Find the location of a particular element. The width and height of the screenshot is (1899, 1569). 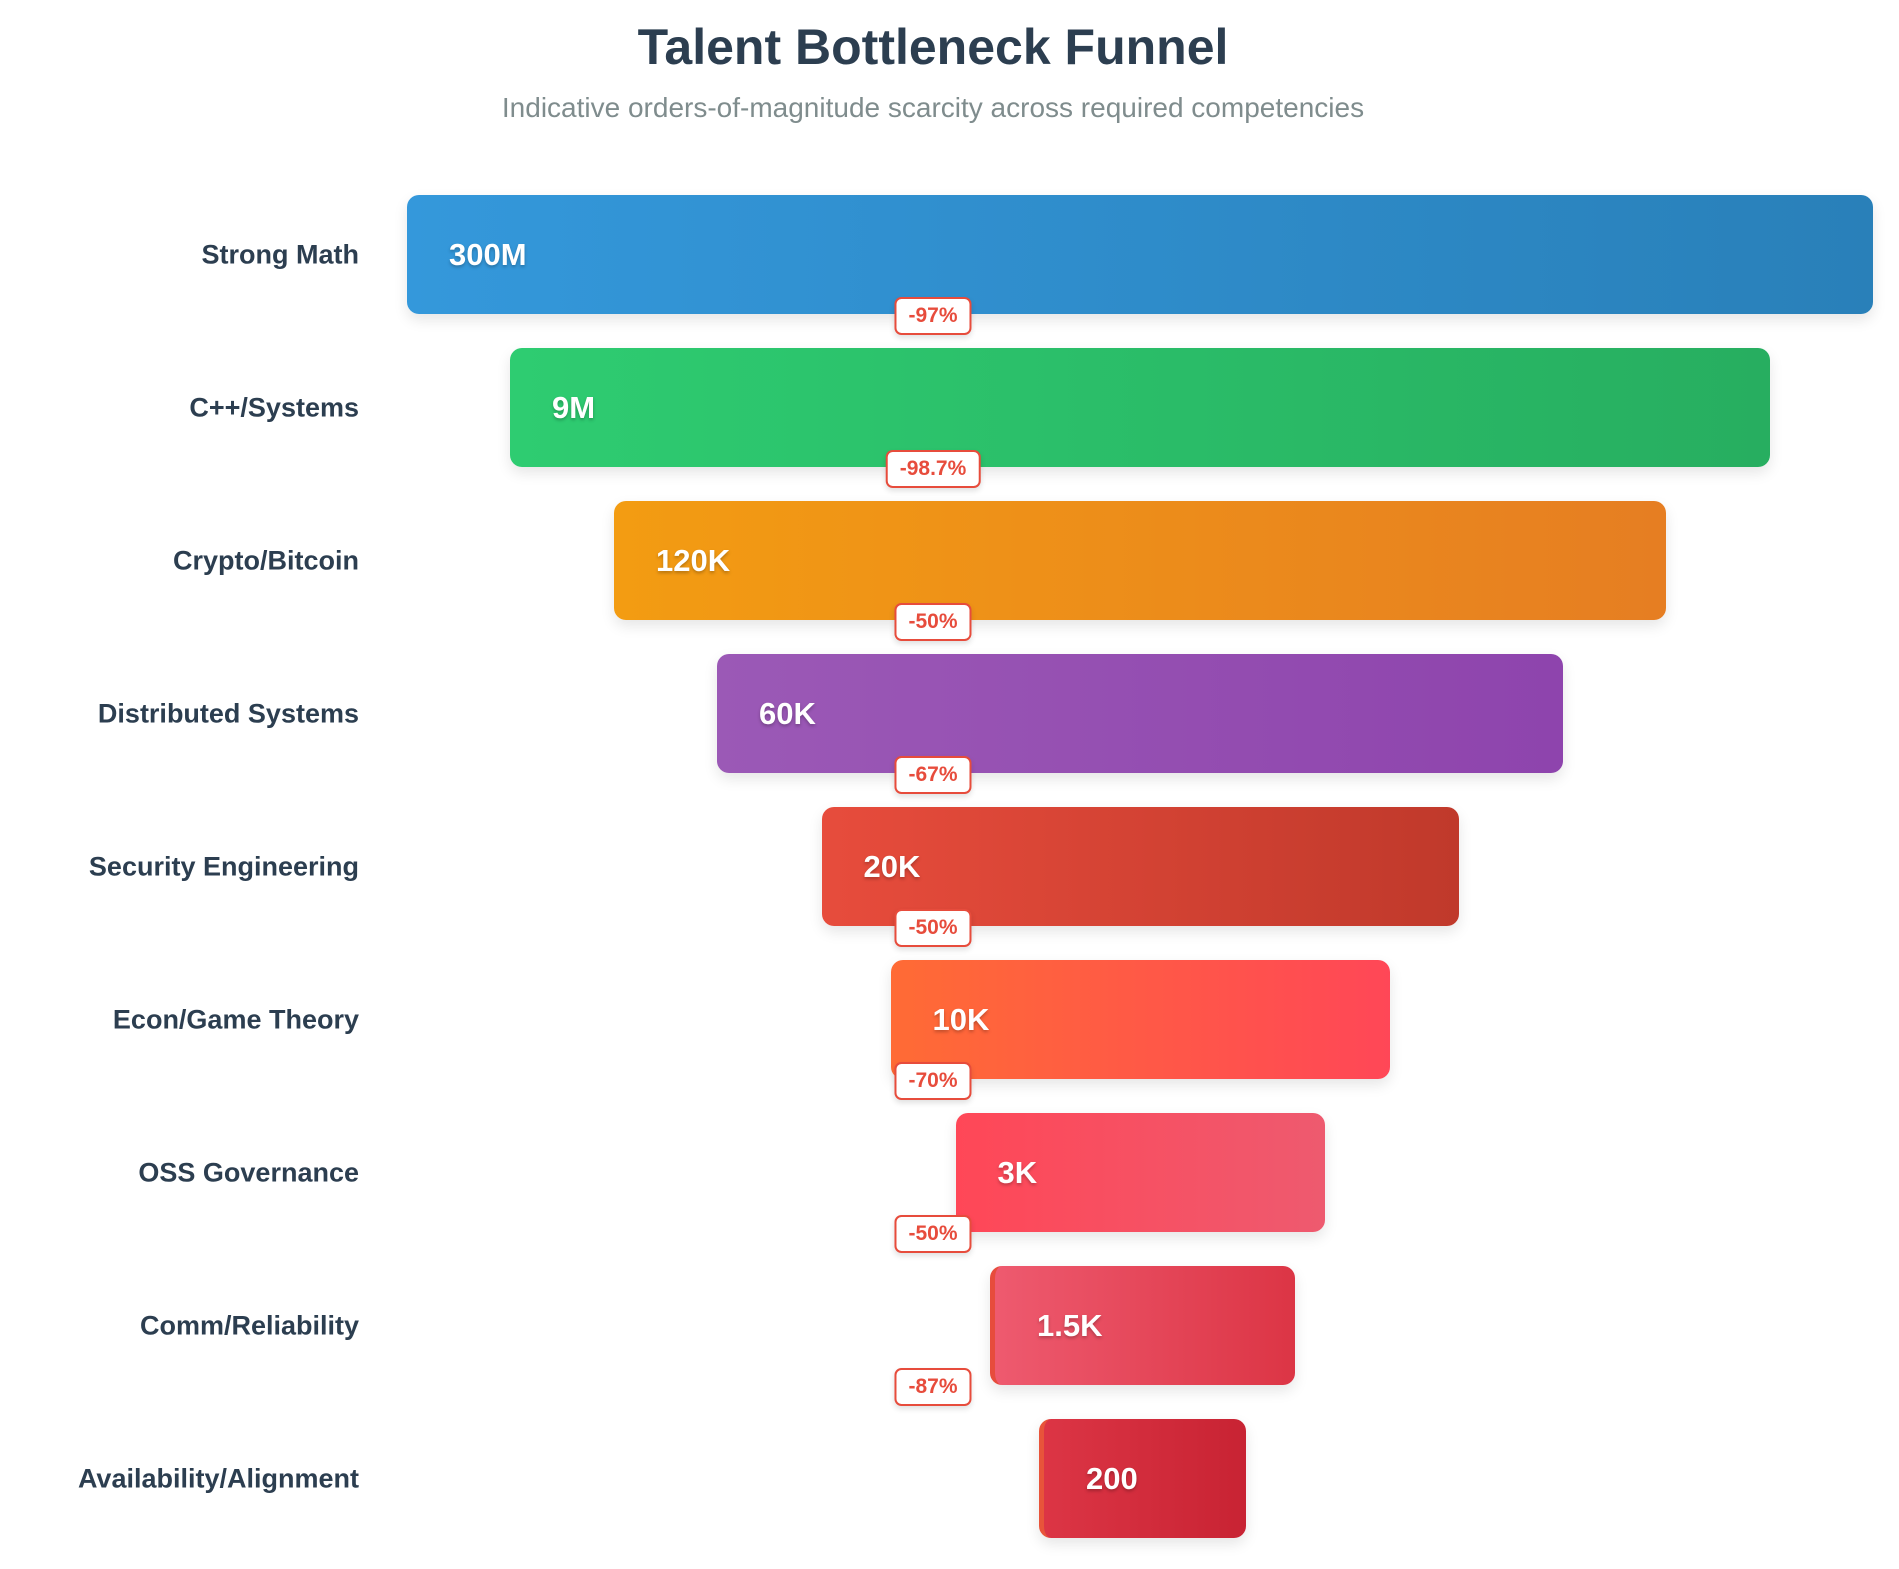

bar-value-label: 60K is located at coordinates (787, 713).